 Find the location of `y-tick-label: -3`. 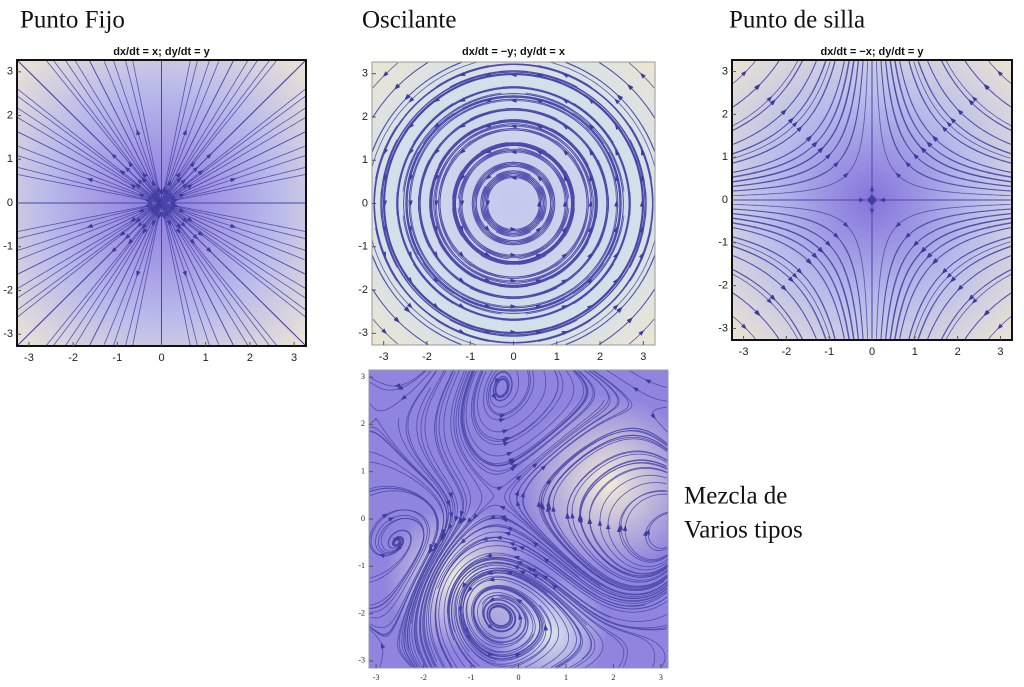

y-tick-label: -3 is located at coordinates (8, 334).